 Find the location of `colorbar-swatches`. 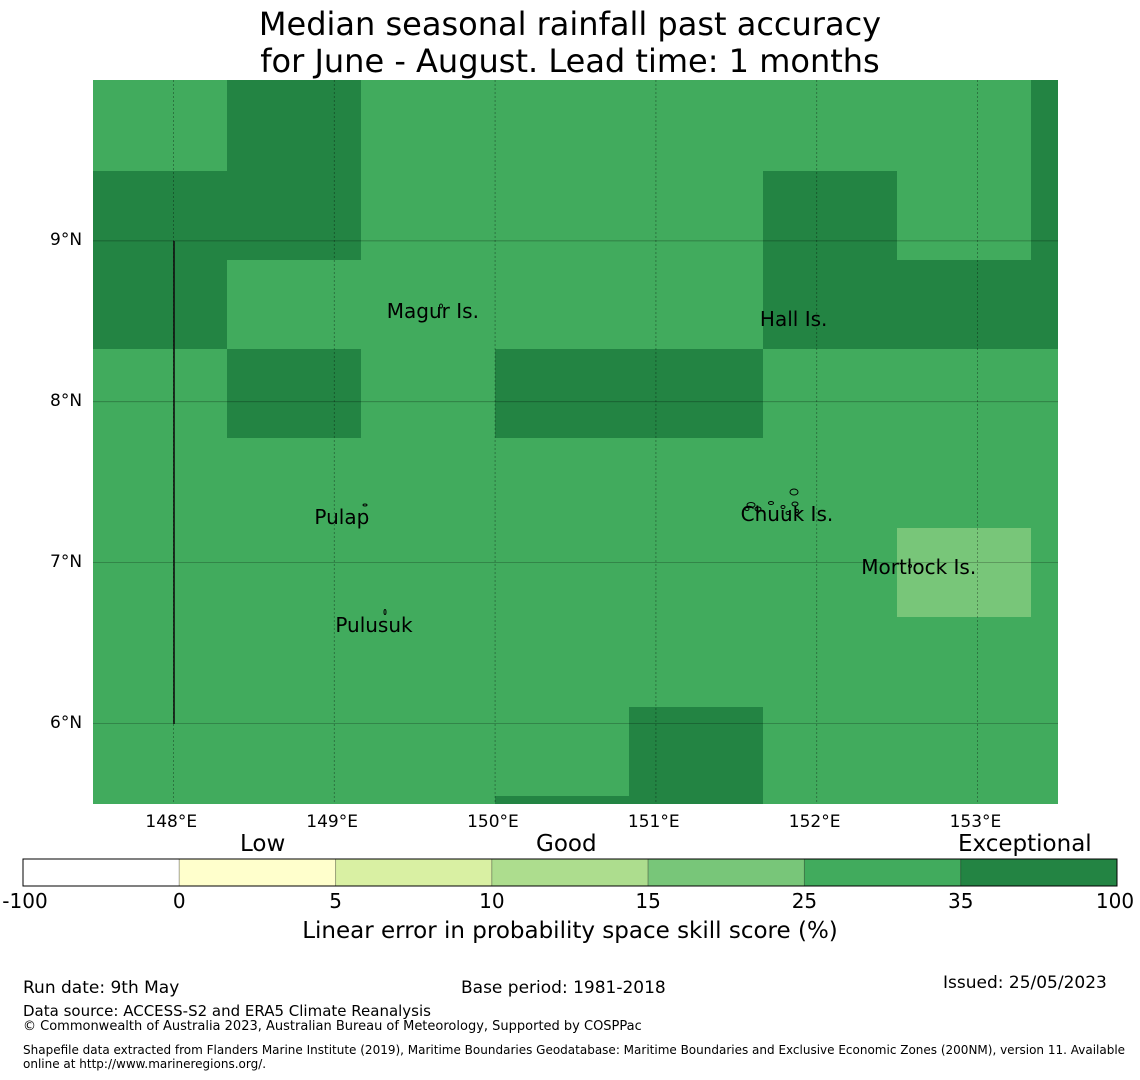

colorbar-swatches is located at coordinates (570, 872).